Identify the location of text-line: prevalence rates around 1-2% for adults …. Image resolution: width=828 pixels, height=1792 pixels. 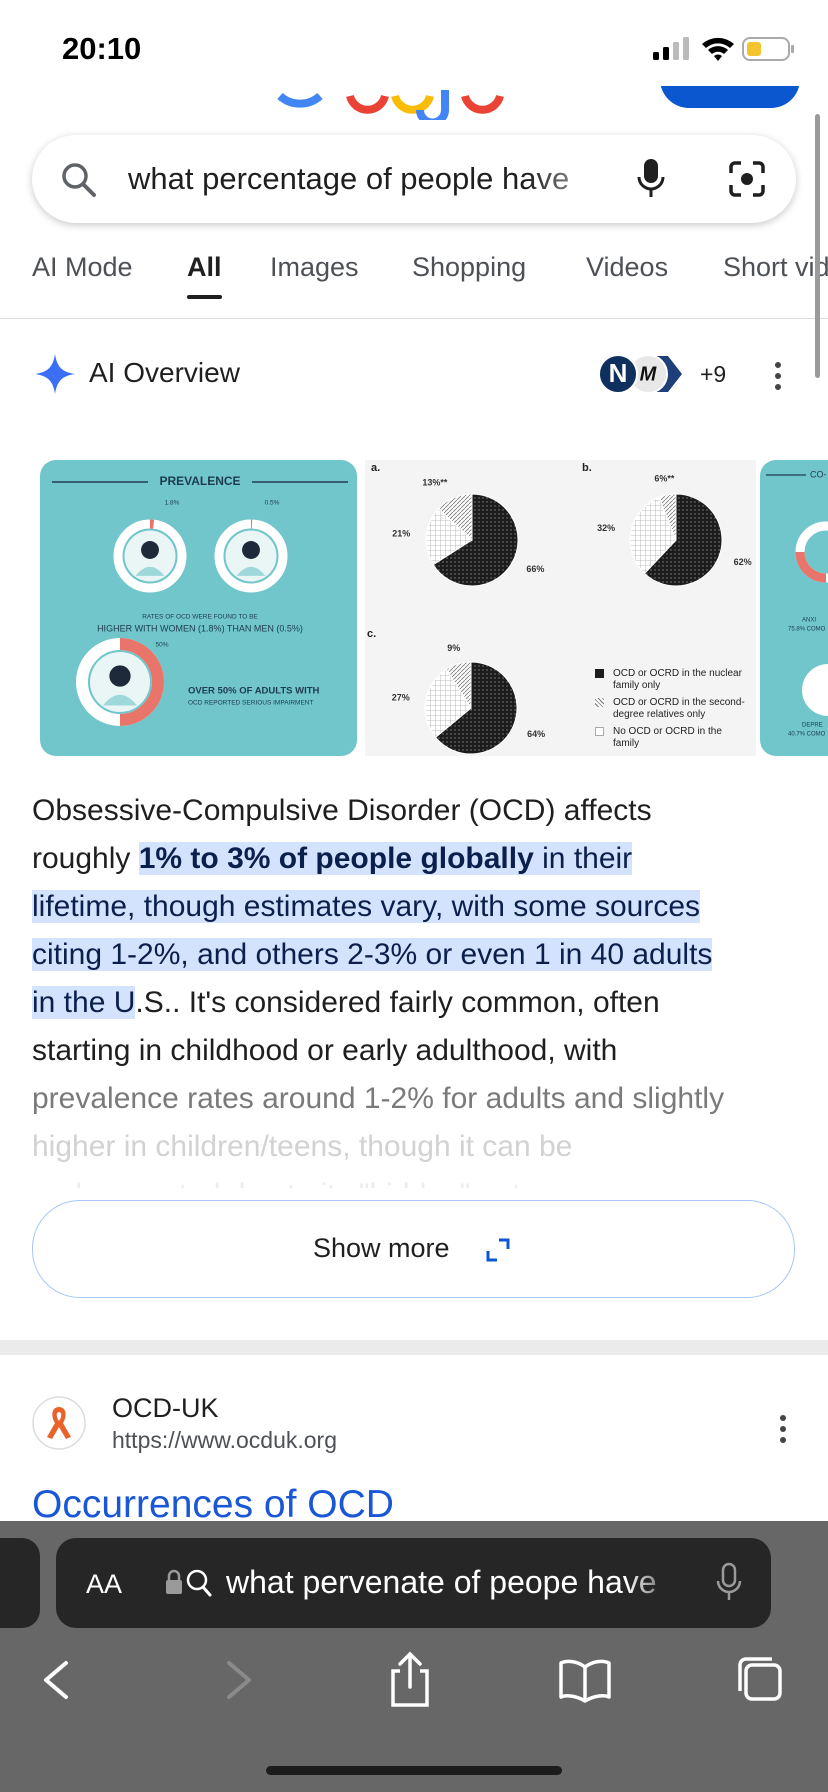
(430, 1099).